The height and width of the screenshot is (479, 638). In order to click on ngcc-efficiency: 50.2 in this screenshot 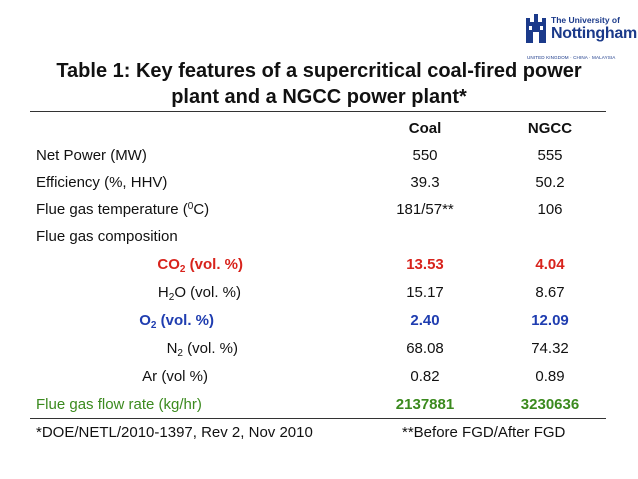, I will do `click(550, 182)`.